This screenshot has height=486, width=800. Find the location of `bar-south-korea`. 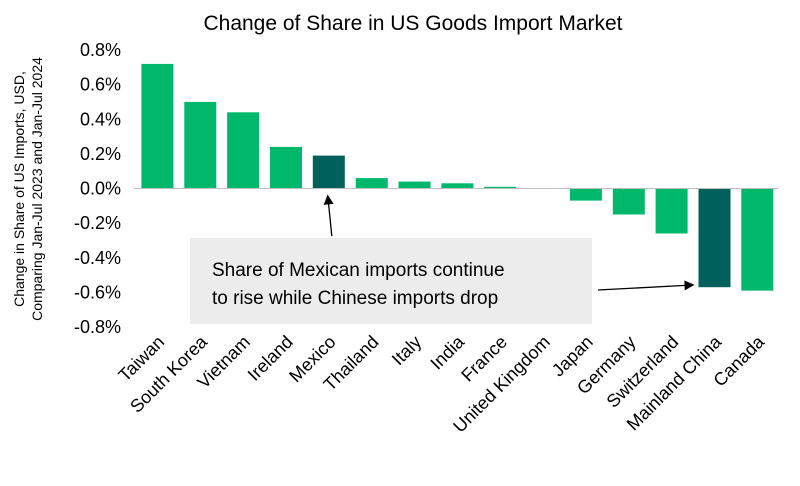

bar-south-korea is located at coordinates (200, 145).